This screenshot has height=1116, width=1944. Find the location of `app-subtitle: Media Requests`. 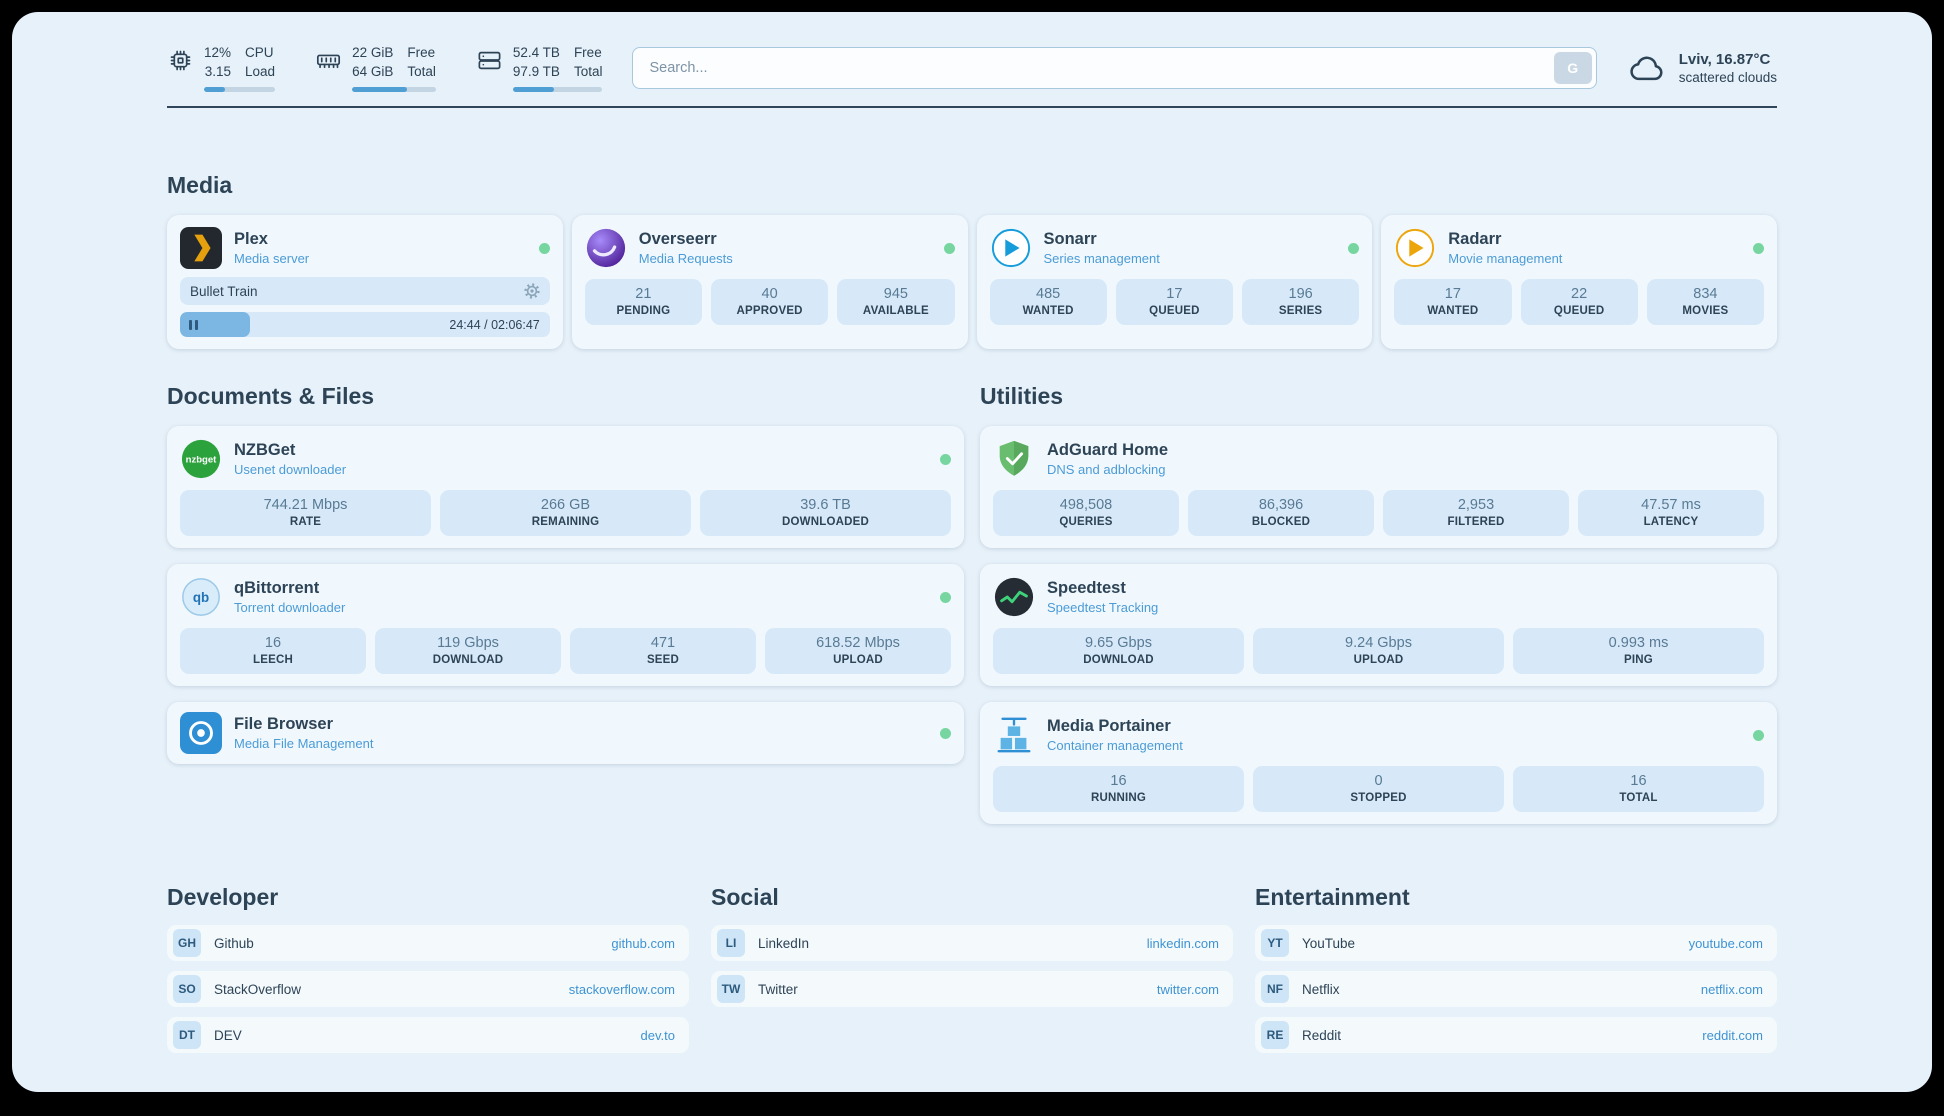

app-subtitle: Media Requests is located at coordinates (685, 258).